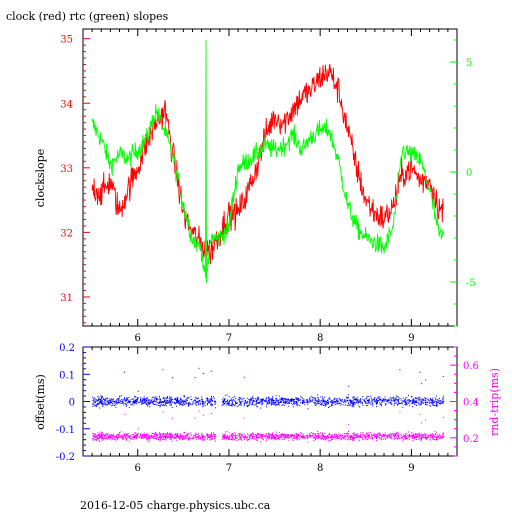 Image resolution: width=512 pixels, height=512 pixels. Describe the element at coordinates (471, 403) in the screenshot. I see `y2-tick-label: 0.4` at that location.